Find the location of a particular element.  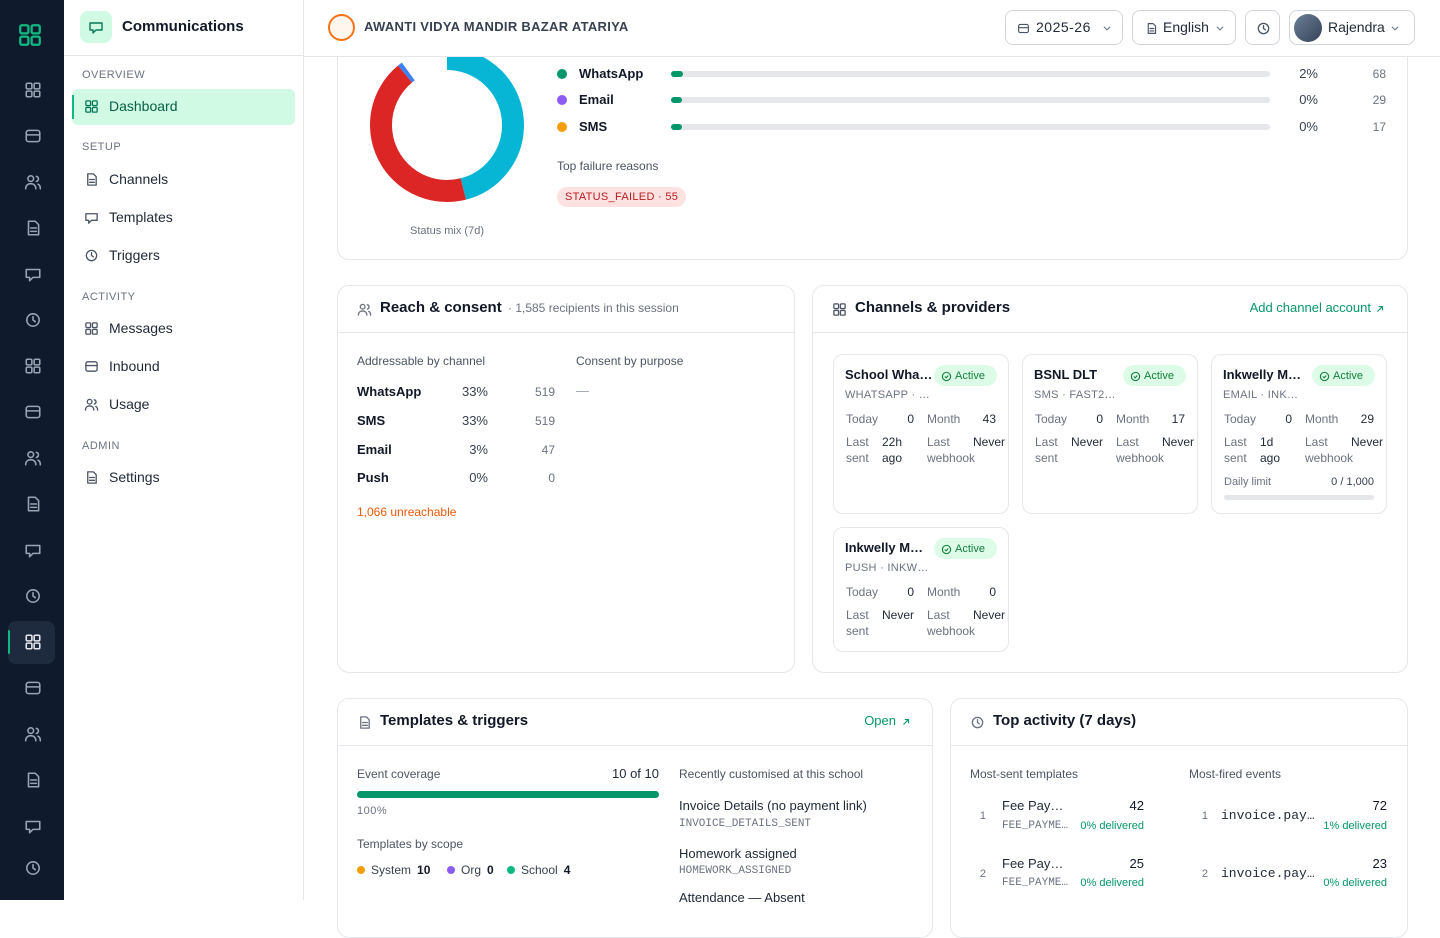

channel-count: 29 is located at coordinates (1379, 100).